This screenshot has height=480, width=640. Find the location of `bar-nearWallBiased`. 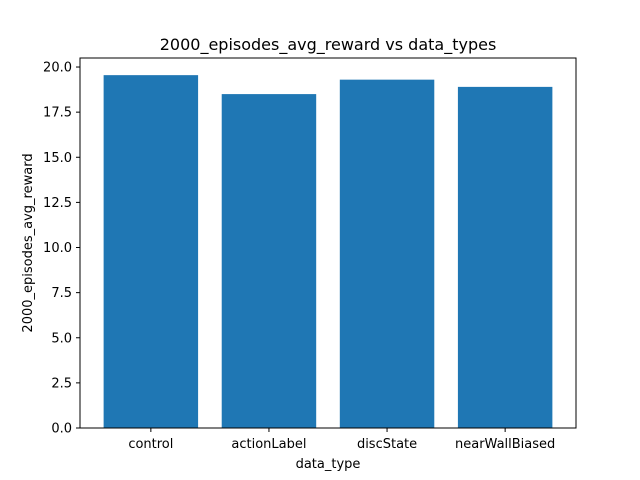

bar-nearWallBiased is located at coordinates (505, 257).